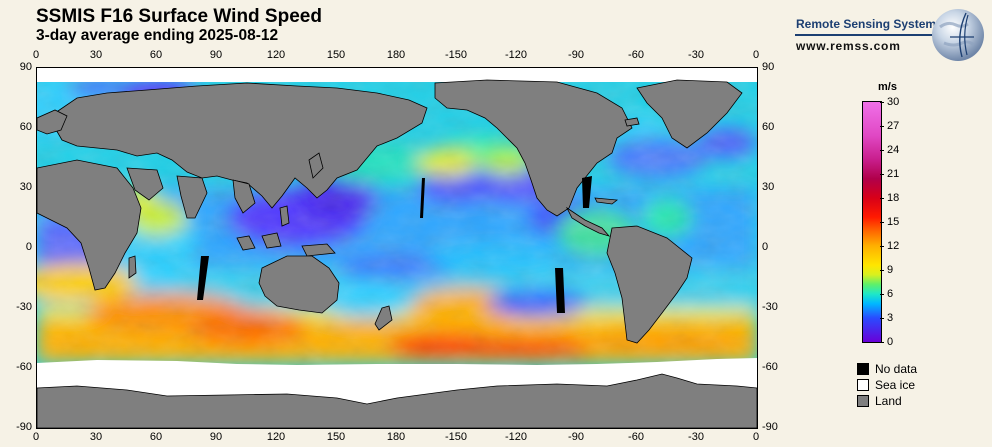 The height and width of the screenshot is (447, 992). Describe the element at coordinates (893, 246) in the screenshot. I see `colorbar-tick-label: 12` at that location.